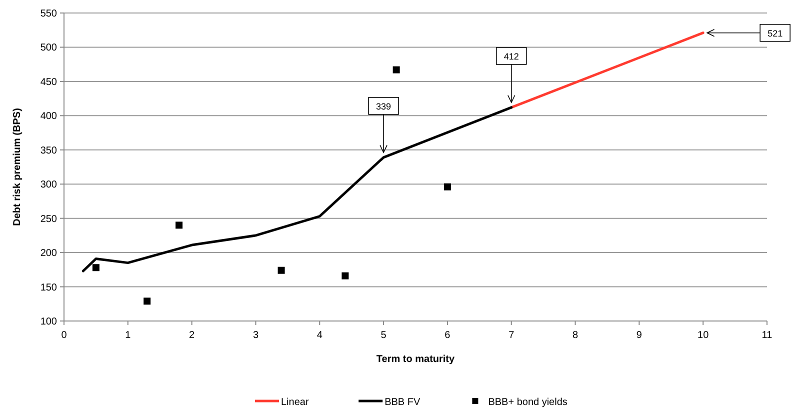 This screenshot has height=413, width=803. What do you see at coordinates (49, 82) in the screenshot?
I see `y-tick-label: 450` at bounding box center [49, 82].